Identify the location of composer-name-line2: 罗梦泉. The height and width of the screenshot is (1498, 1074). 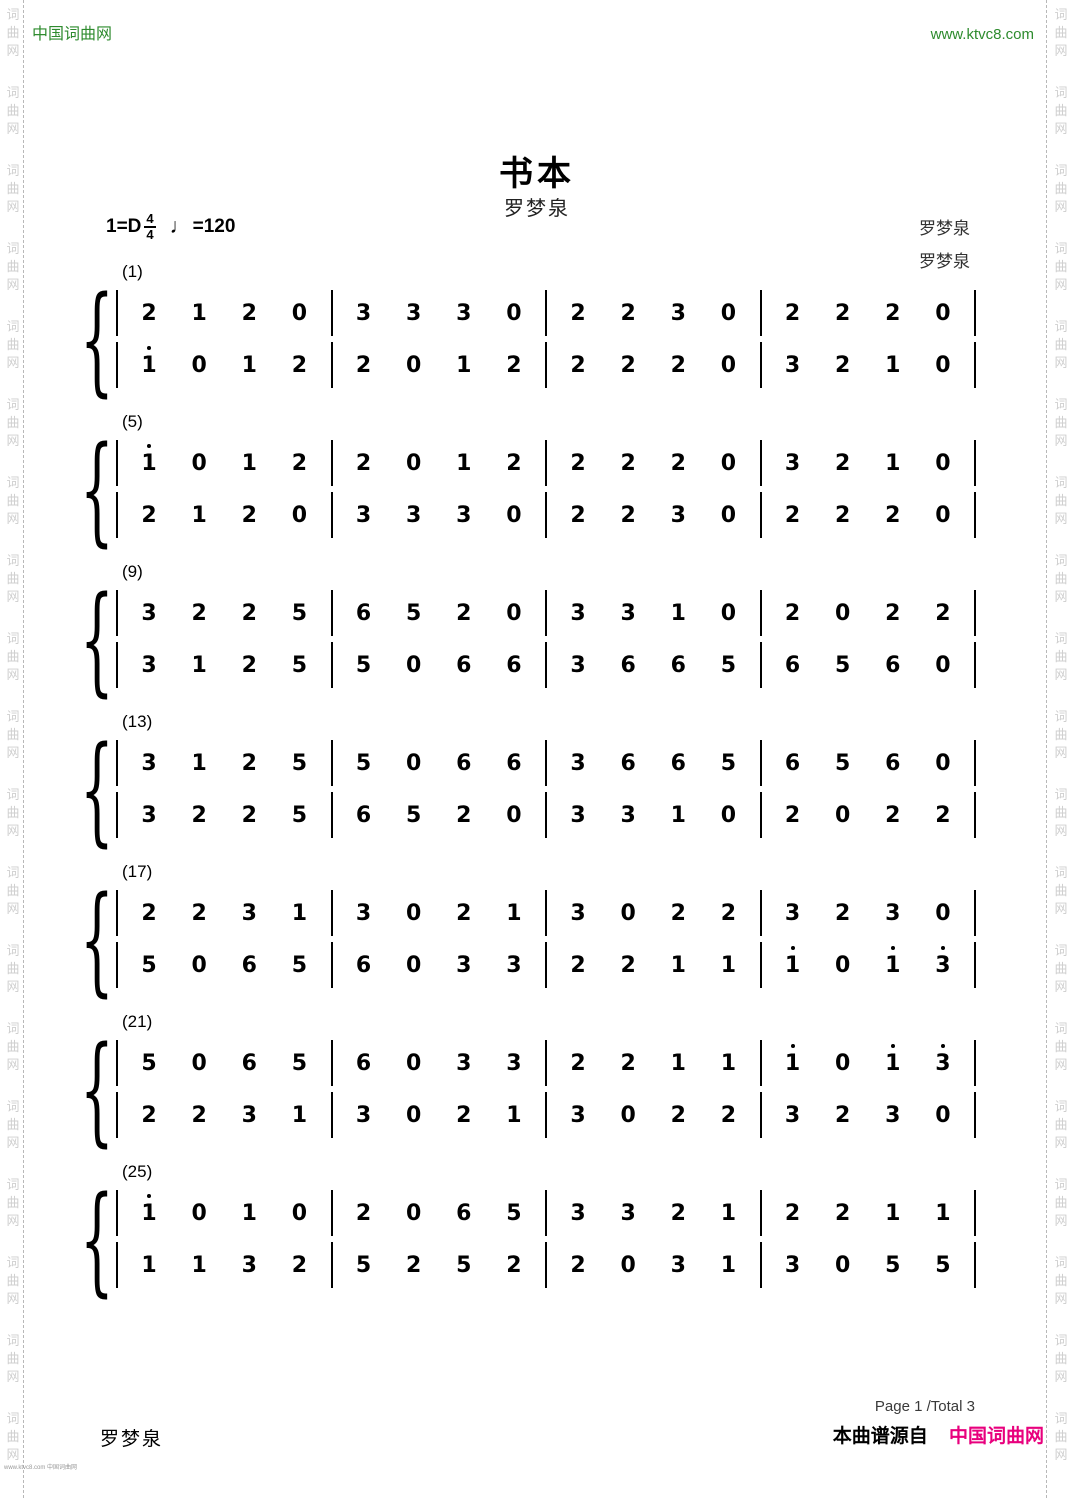
(944, 261).